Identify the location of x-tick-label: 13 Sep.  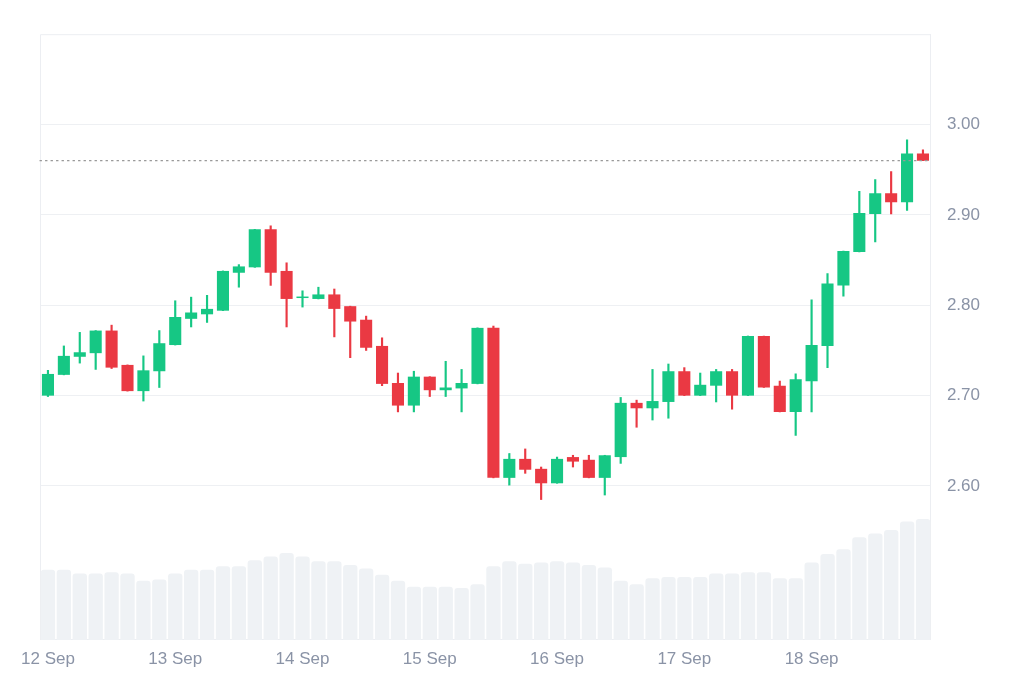
(175, 659).